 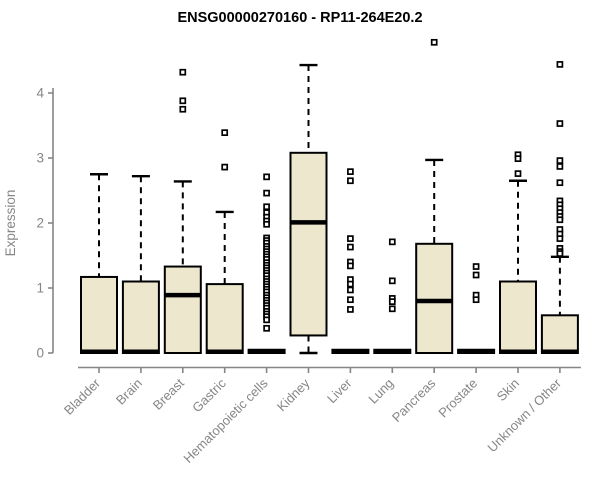 I want to click on box-plot-prostate, so click(x=476, y=308).